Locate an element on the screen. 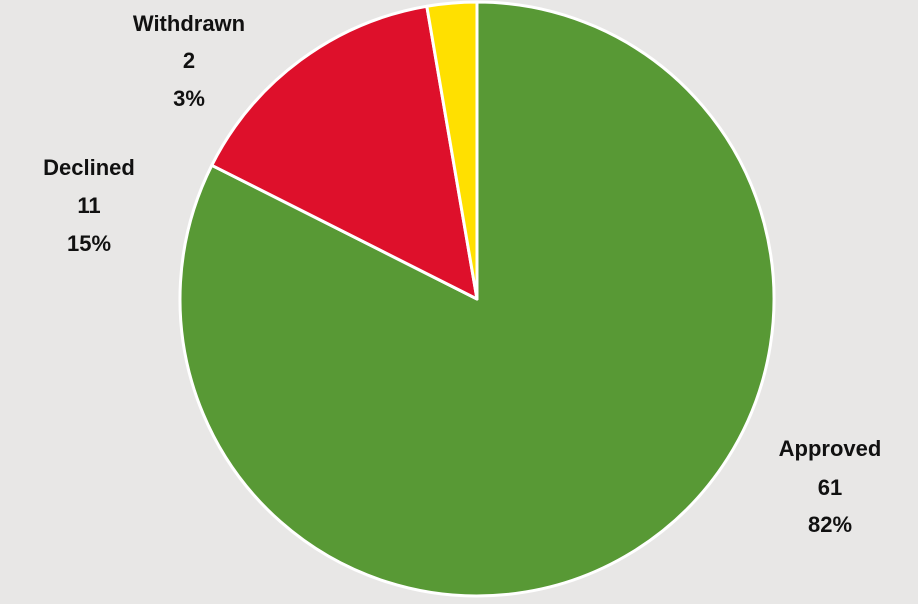 This screenshot has width=918, height=604. label-declined-count: 11 is located at coordinates (88, 205).